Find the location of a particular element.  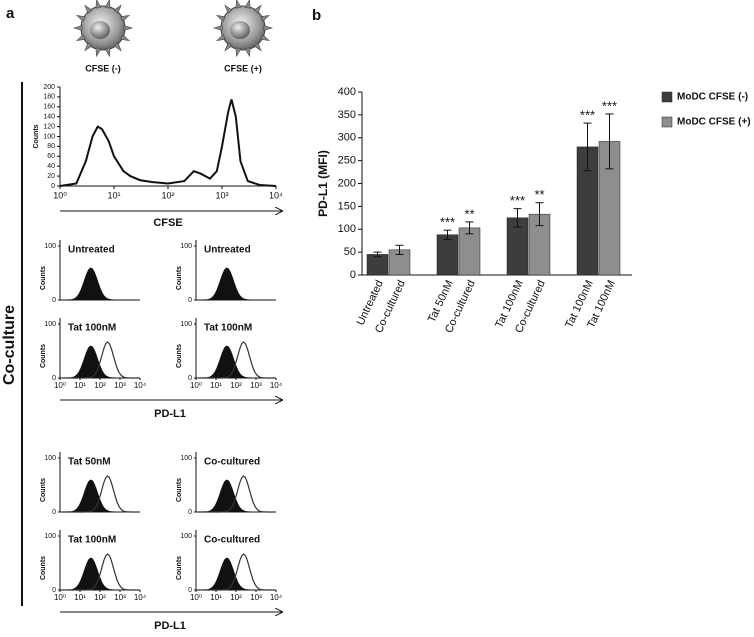

y-tick-label: 20 is located at coordinates (51, 176).